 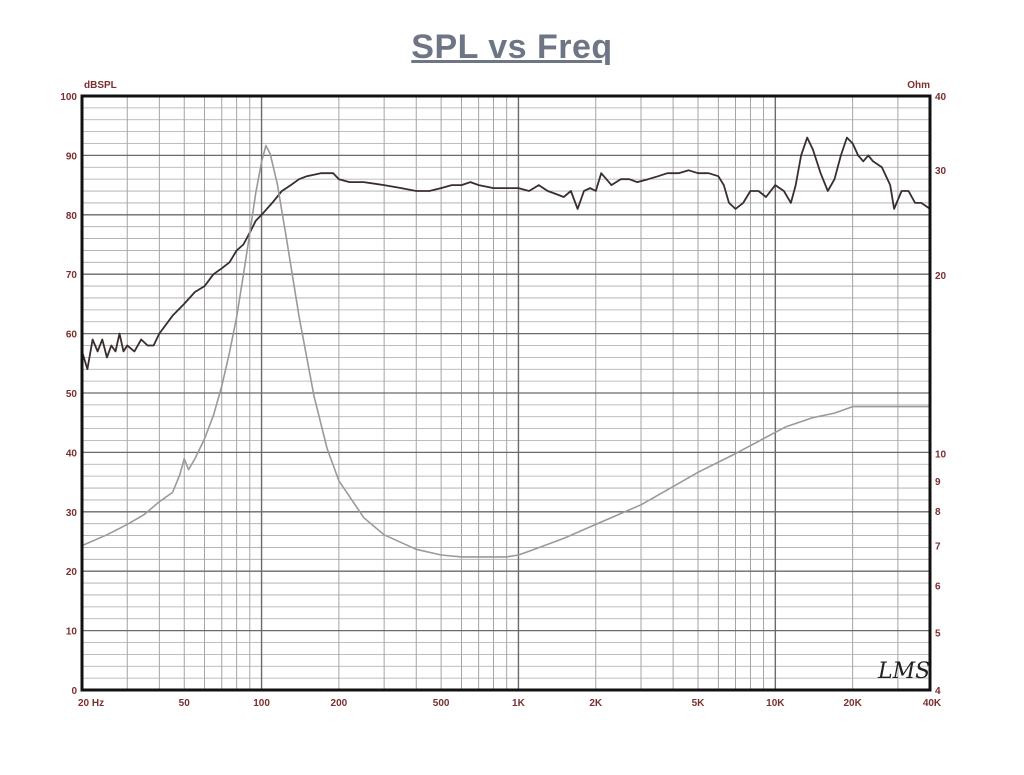 What do you see at coordinates (100, 85) in the screenshot?
I see `y-axis-left-unit: dBSPL` at bounding box center [100, 85].